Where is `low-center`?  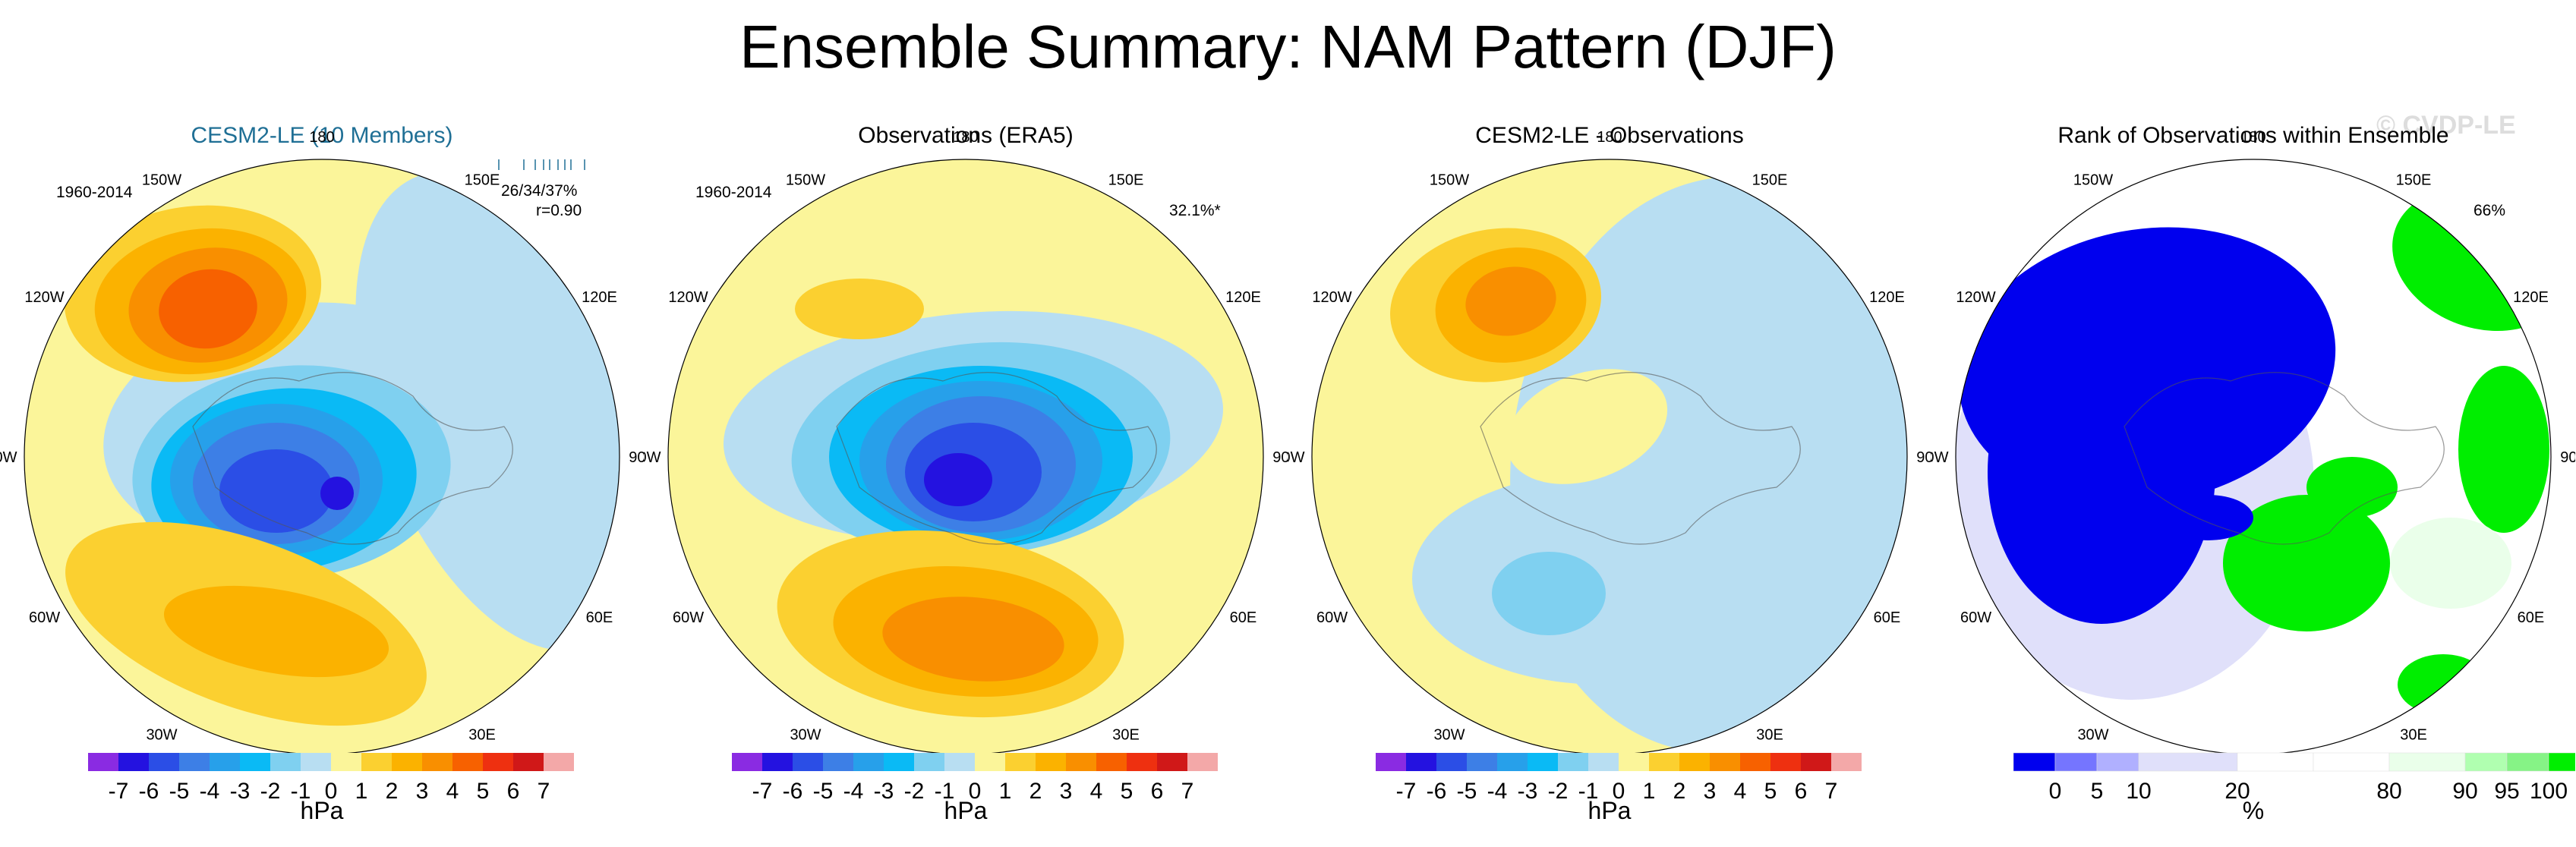 low-center is located at coordinates (958, 479).